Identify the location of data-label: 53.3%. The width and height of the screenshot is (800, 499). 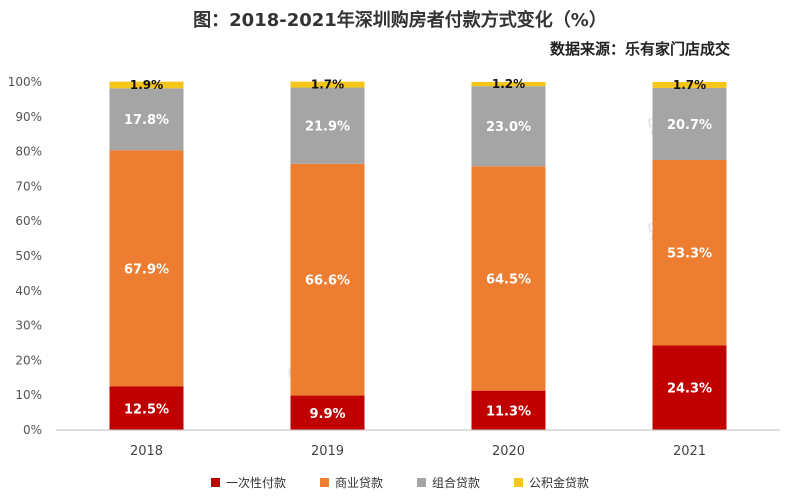
(689, 254).